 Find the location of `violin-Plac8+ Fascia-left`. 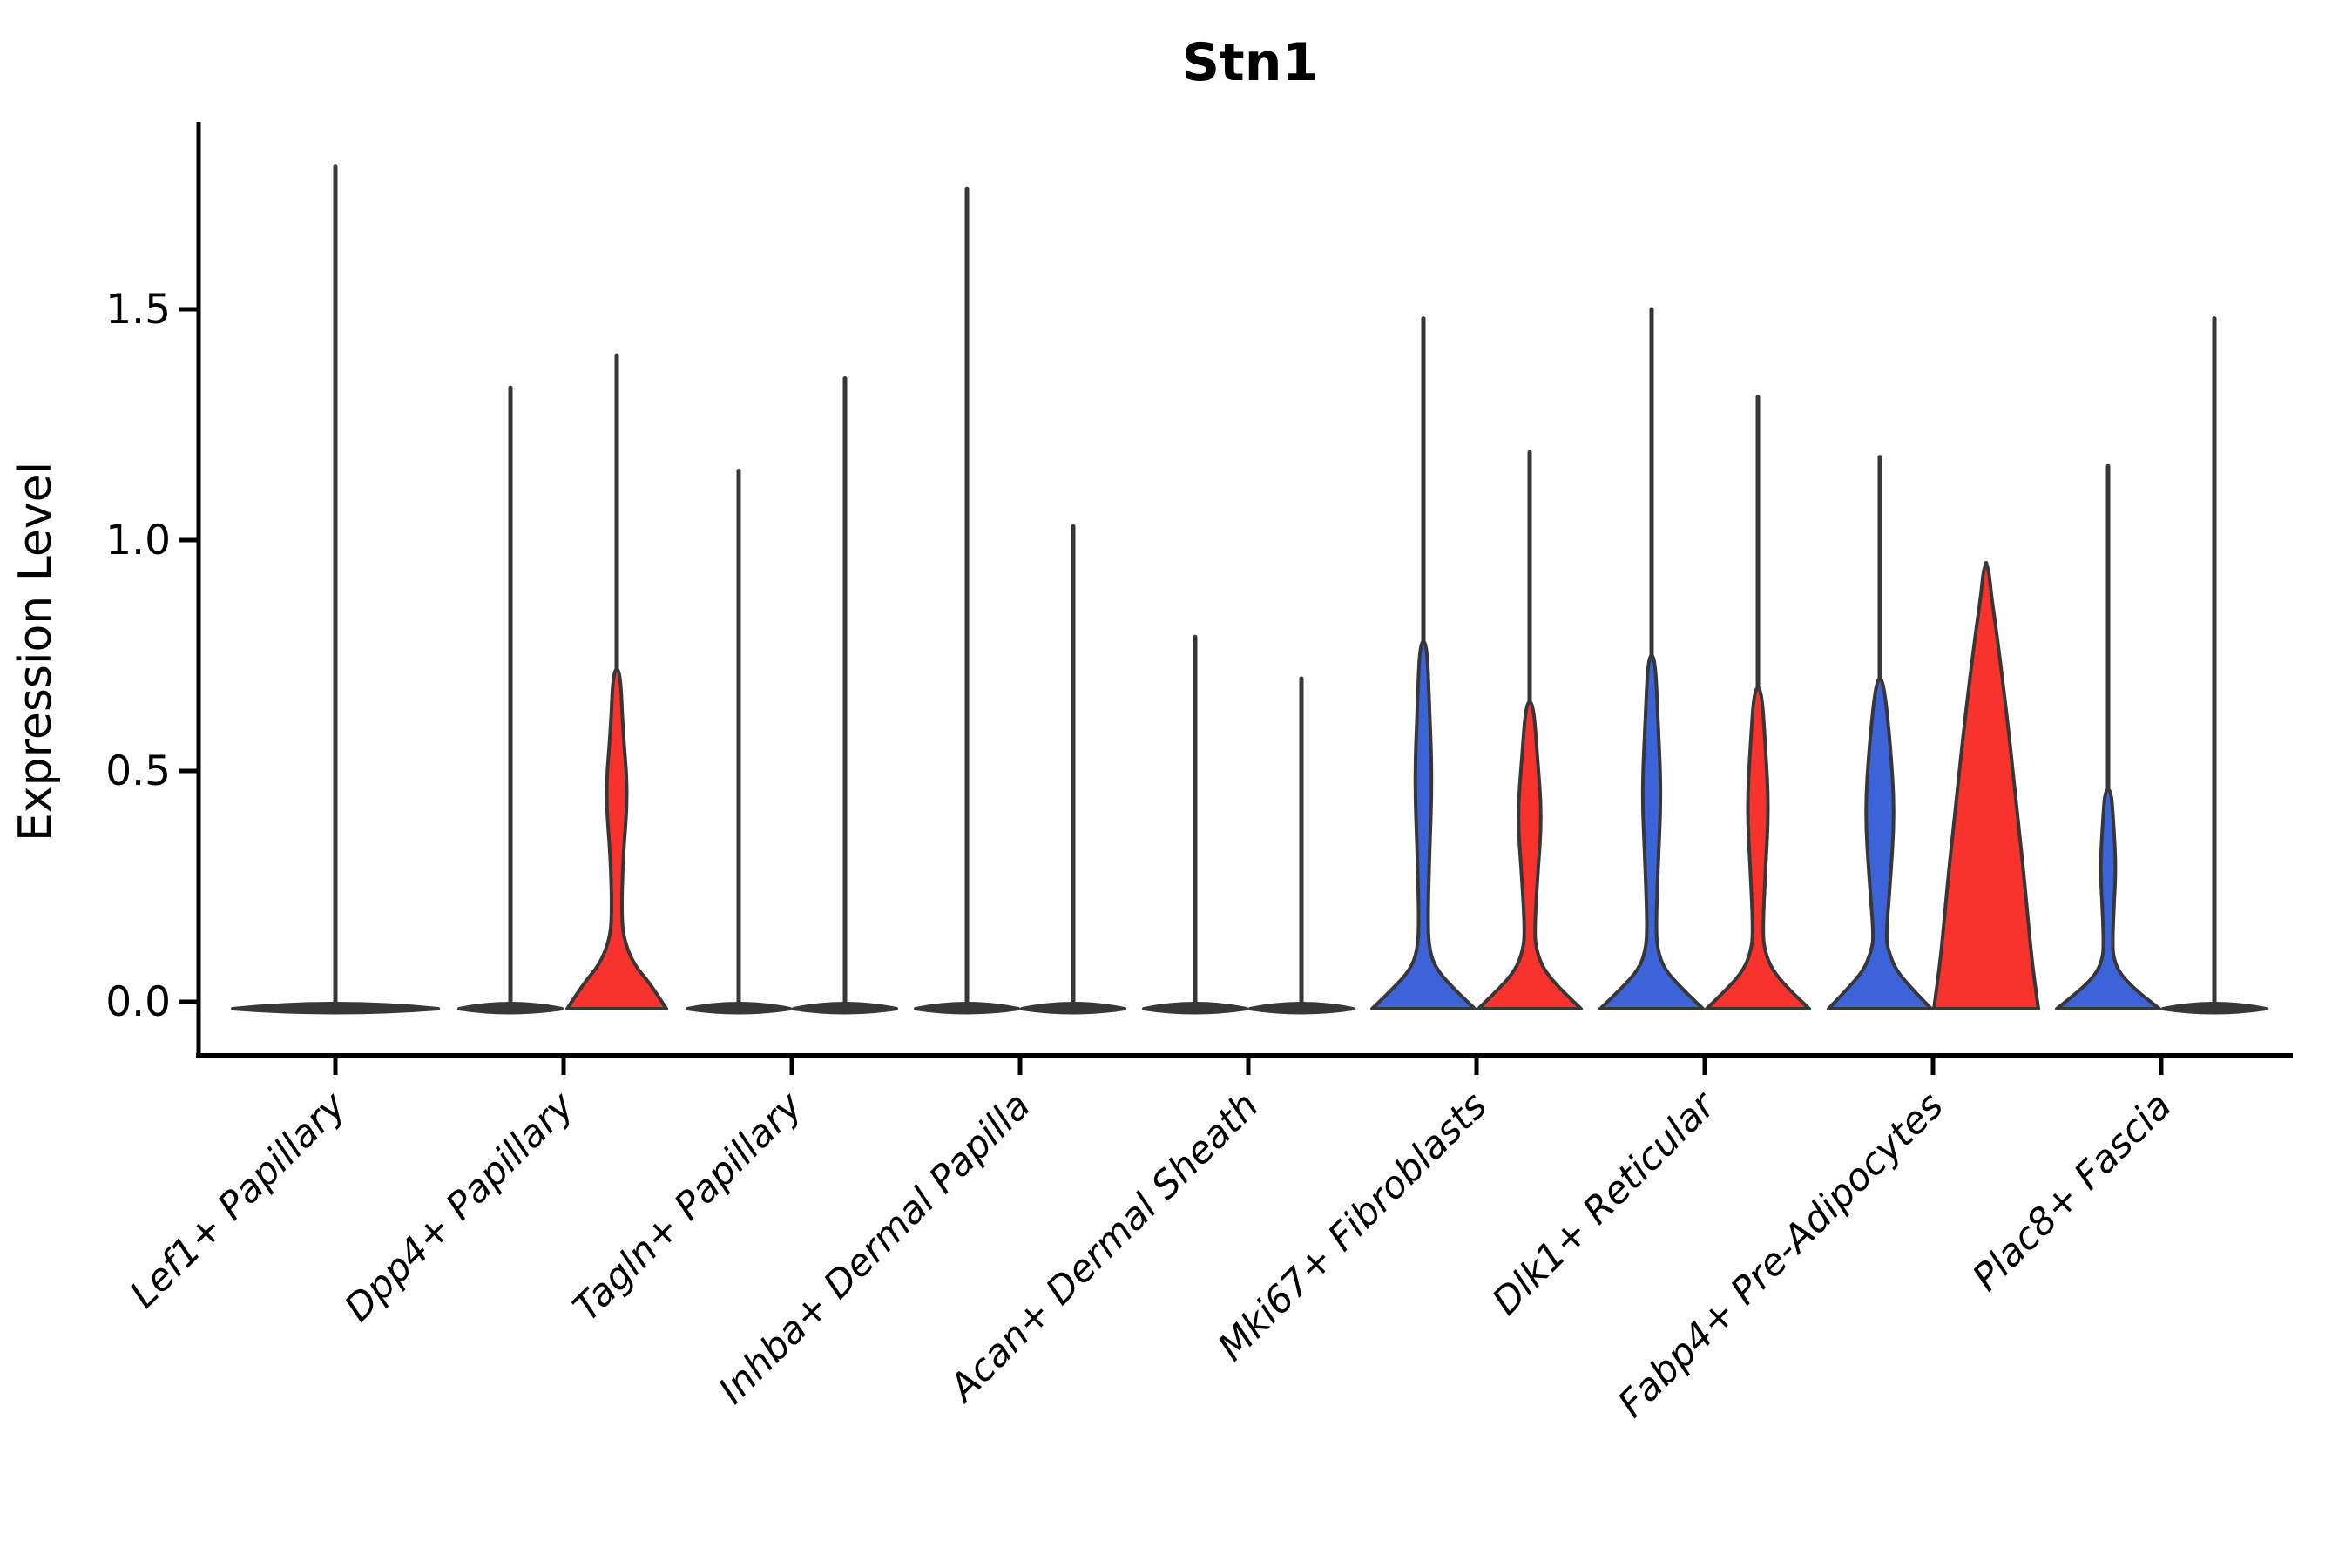

violin-Plac8+ Fascia-left is located at coordinates (2108, 736).